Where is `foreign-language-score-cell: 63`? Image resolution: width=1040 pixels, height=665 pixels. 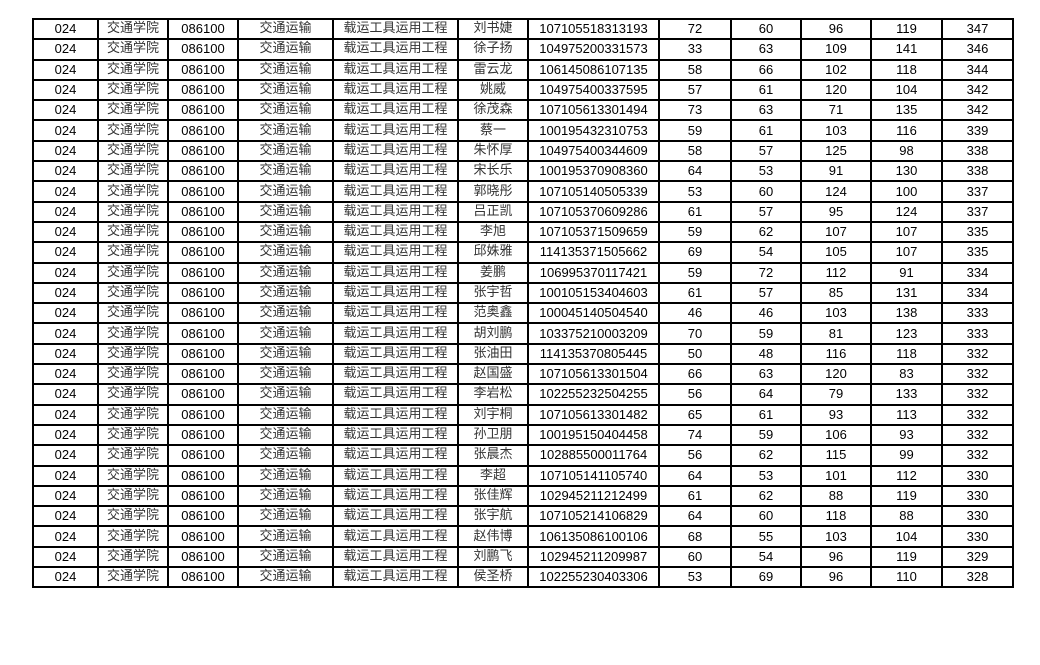 foreign-language-score-cell: 63 is located at coordinates (766, 49).